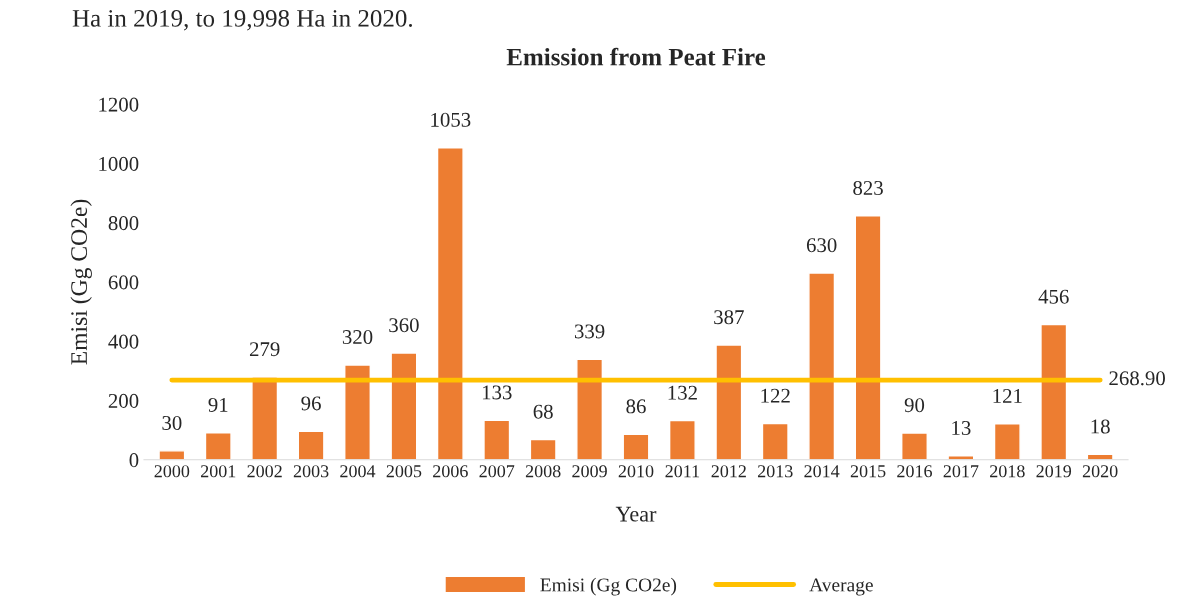 The height and width of the screenshot is (613, 1200). I want to click on data-label: 630, so click(821, 245).